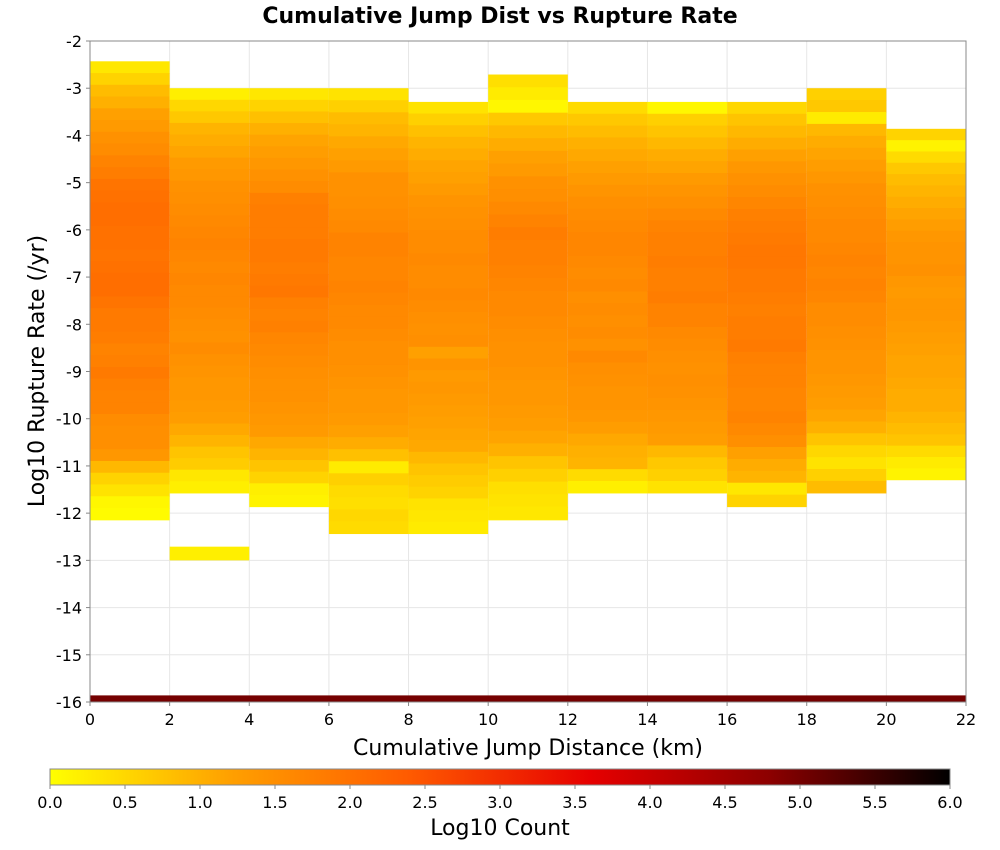  Describe the element at coordinates (124, 802) in the screenshot. I see `colorbar-tick-label: 0.5` at that location.